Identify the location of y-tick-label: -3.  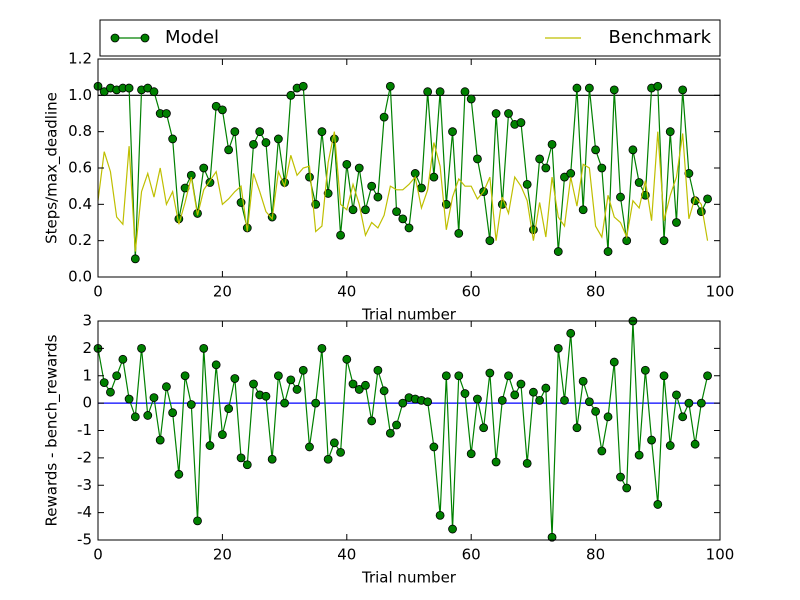
(84, 485).